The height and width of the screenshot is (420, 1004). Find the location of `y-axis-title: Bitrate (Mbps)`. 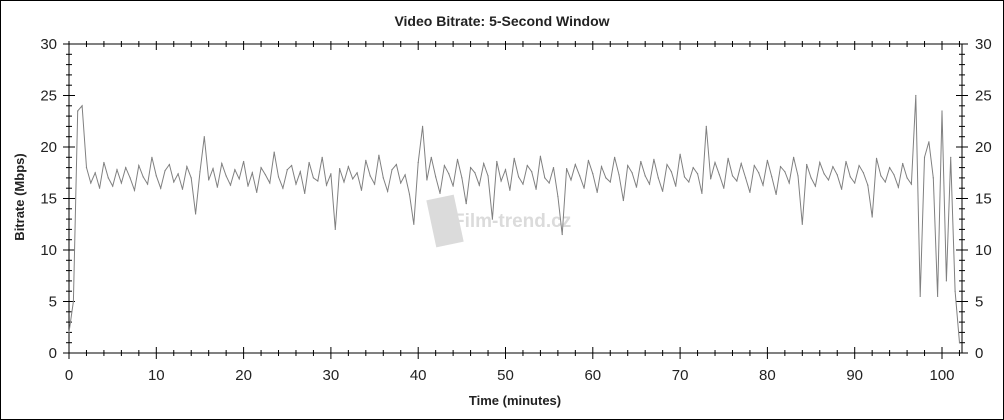

y-axis-title: Bitrate (Mbps) is located at coordinates (19, 196).